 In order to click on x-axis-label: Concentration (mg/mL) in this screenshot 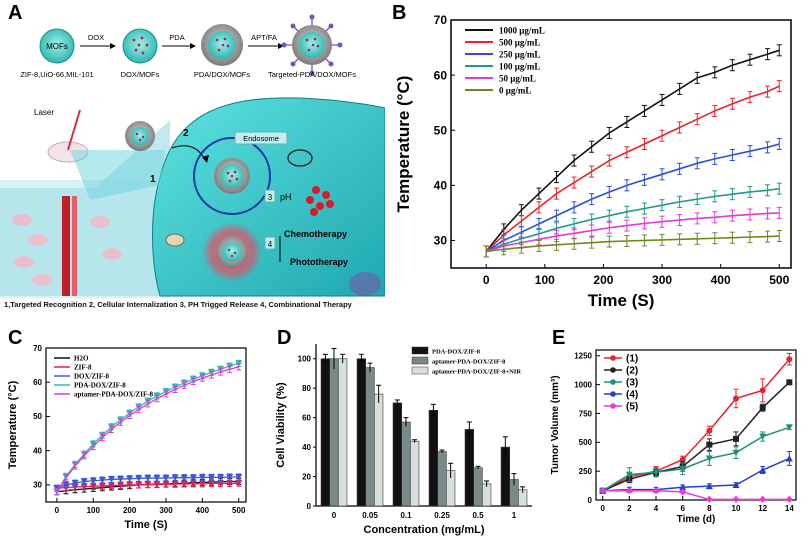, I will do `click(424, 530)`.